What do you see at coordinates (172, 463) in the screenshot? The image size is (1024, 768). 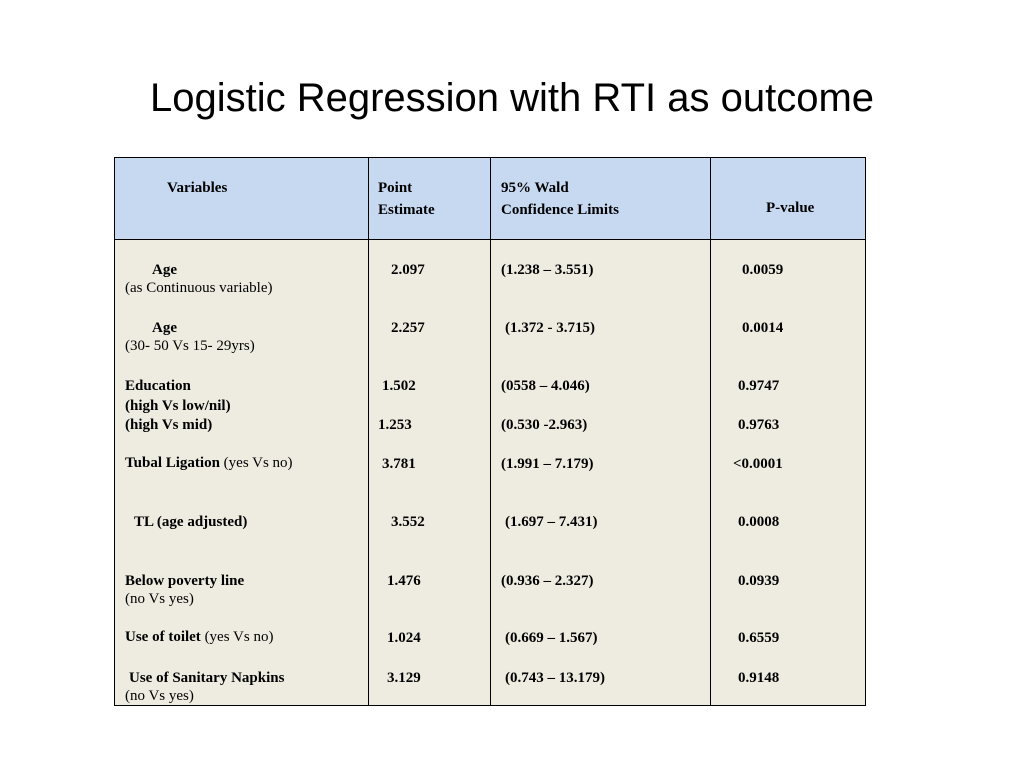 I see `row-label: Tubal Ligation` at bounding box center [172, 463].